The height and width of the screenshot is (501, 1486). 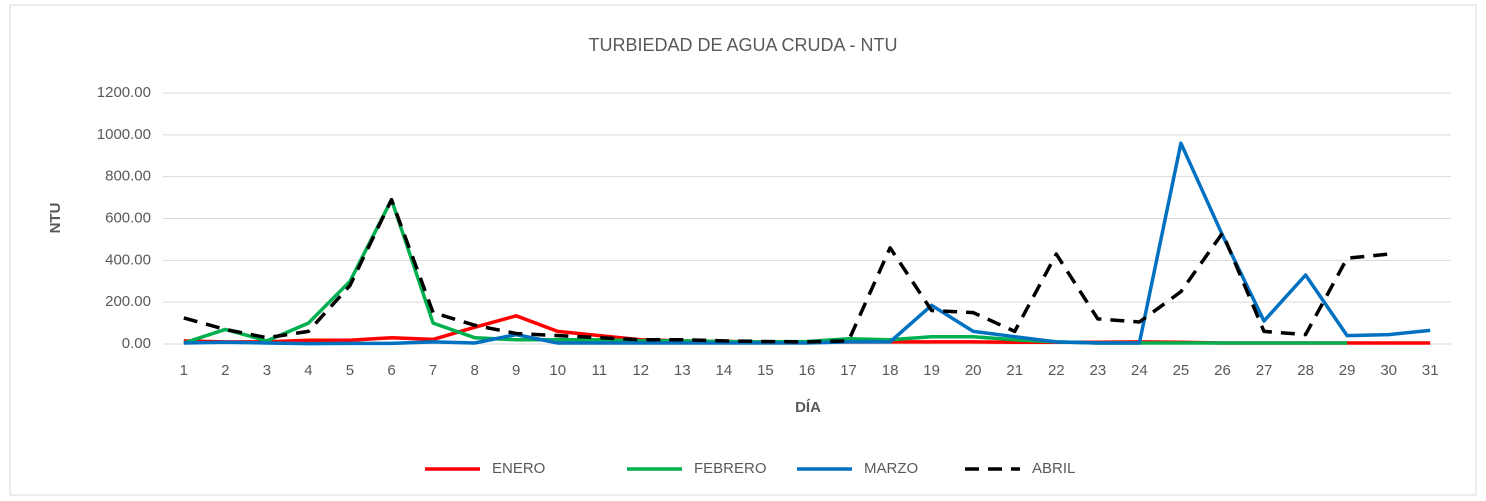 What do you see at coordinates (136, 343) in the screenshot?
I see `y-tick-label: 0.00` at bounding box center [136, 343].